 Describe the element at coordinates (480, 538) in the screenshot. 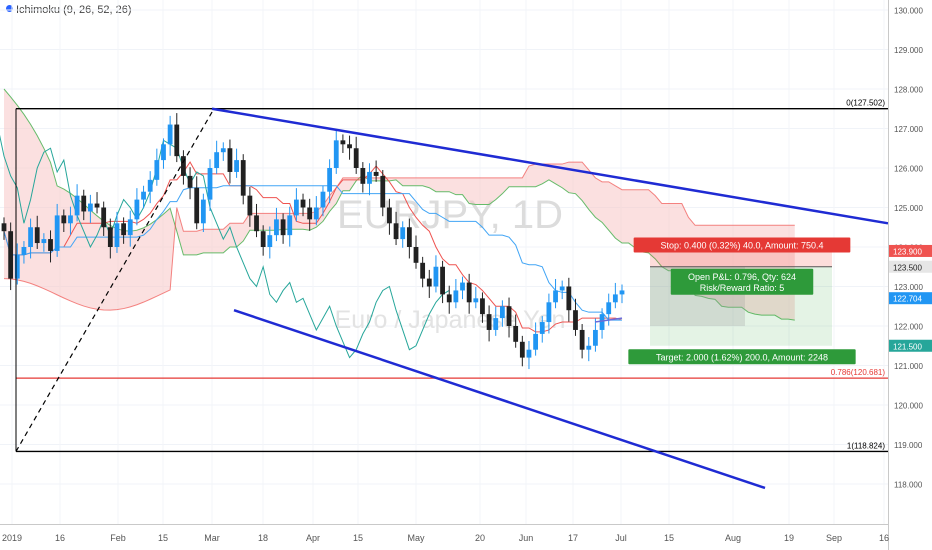

I see `time-tick-label: 20` at that location.